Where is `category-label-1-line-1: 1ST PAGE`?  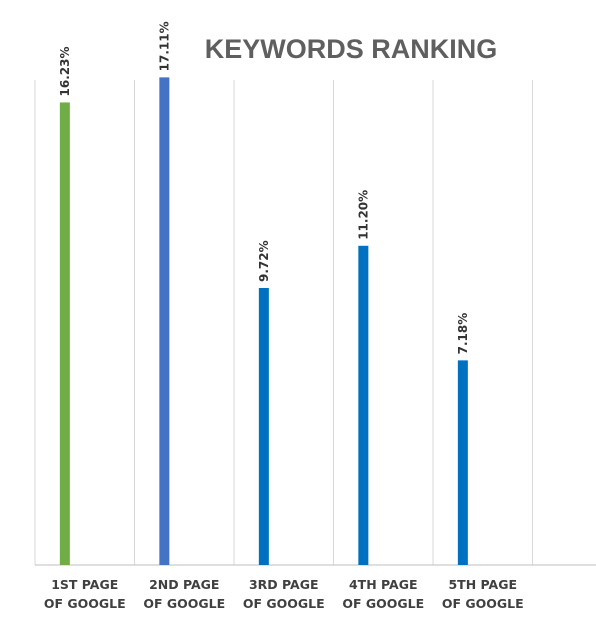
category-label-1-line-1: 1ST PAGE is located at coordinates (84, 584).